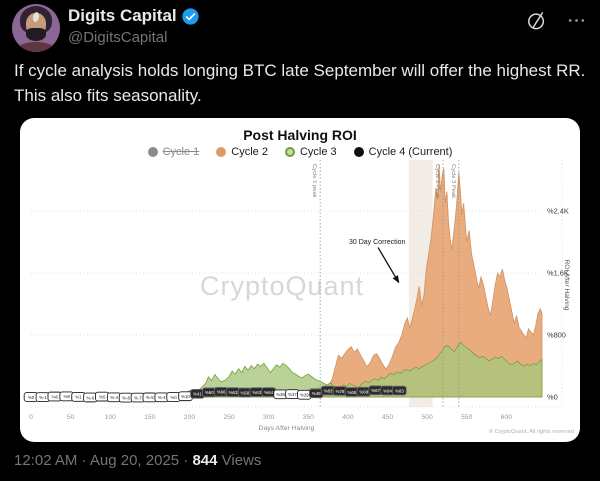 The height and width of the screenshot is (481, 600). What do you see at coordinates (536, 20) in the screenshot?
I see `grok-actions-icon` at bounding box center [536, 20].